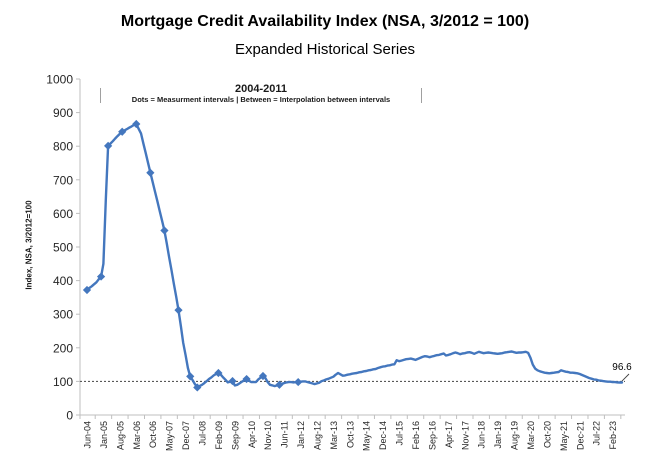 The image size is (650, 474). I want to click on svg-text: 800, so click(63, 147).